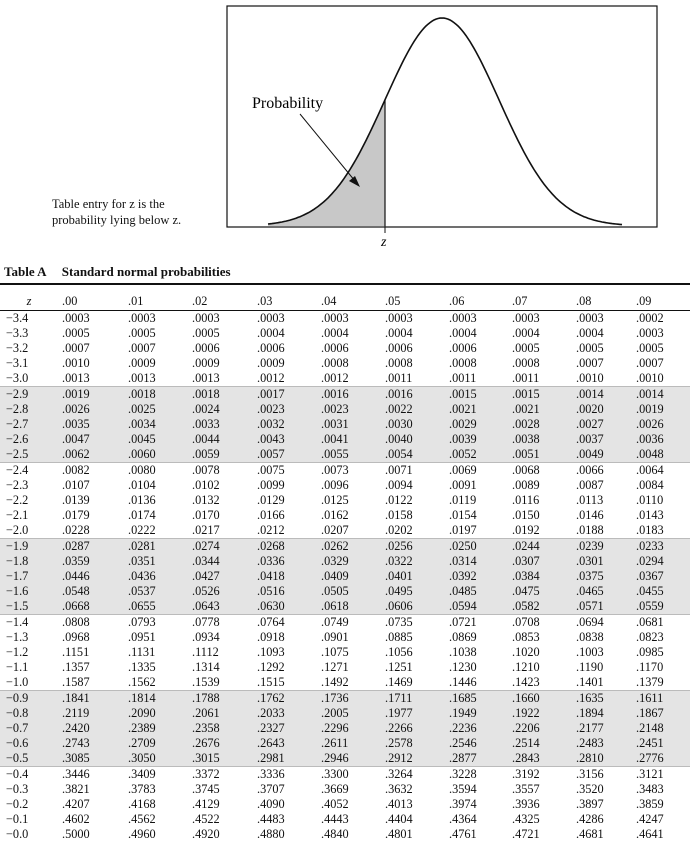  What do you see at coordinates (25, 271) in the screenshot?
I see `table-number: Table A` at bounding box center [25, 271].